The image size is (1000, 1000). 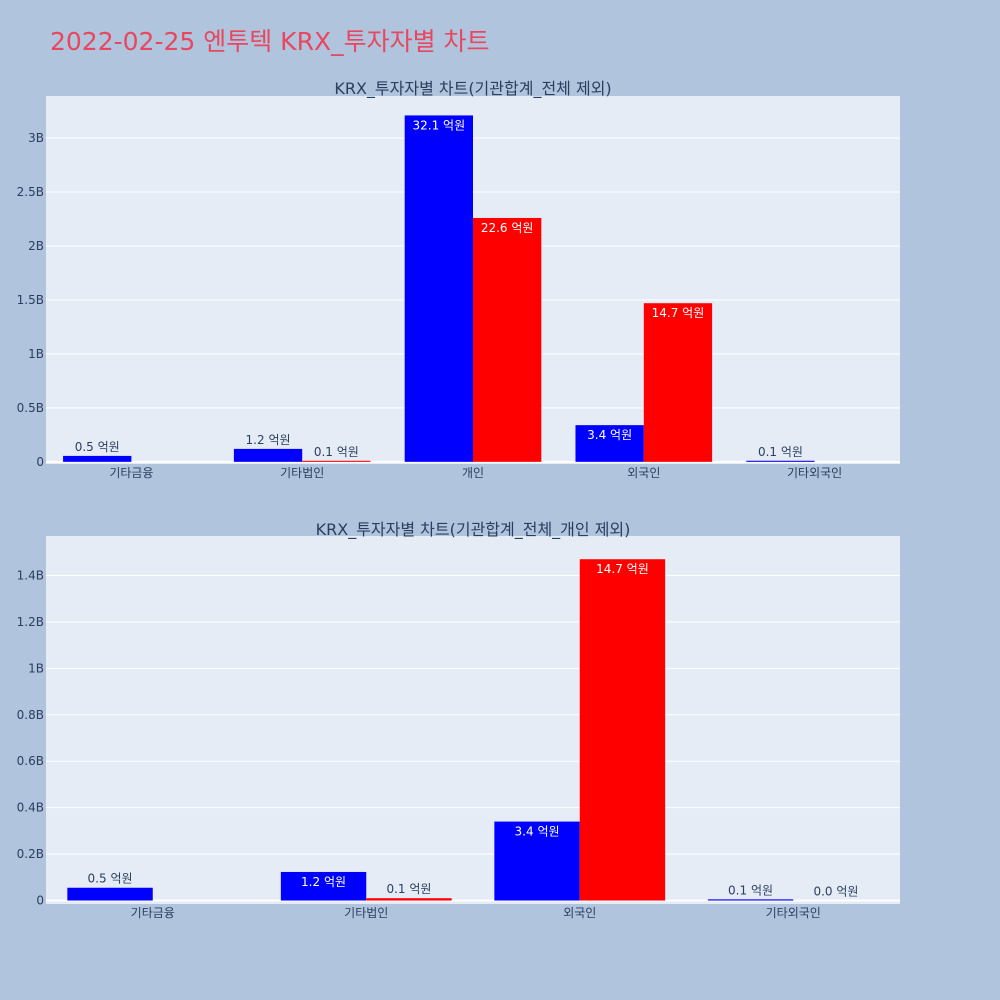 I want to click on x-tick-label: 개인, so click(x=473, y=473).